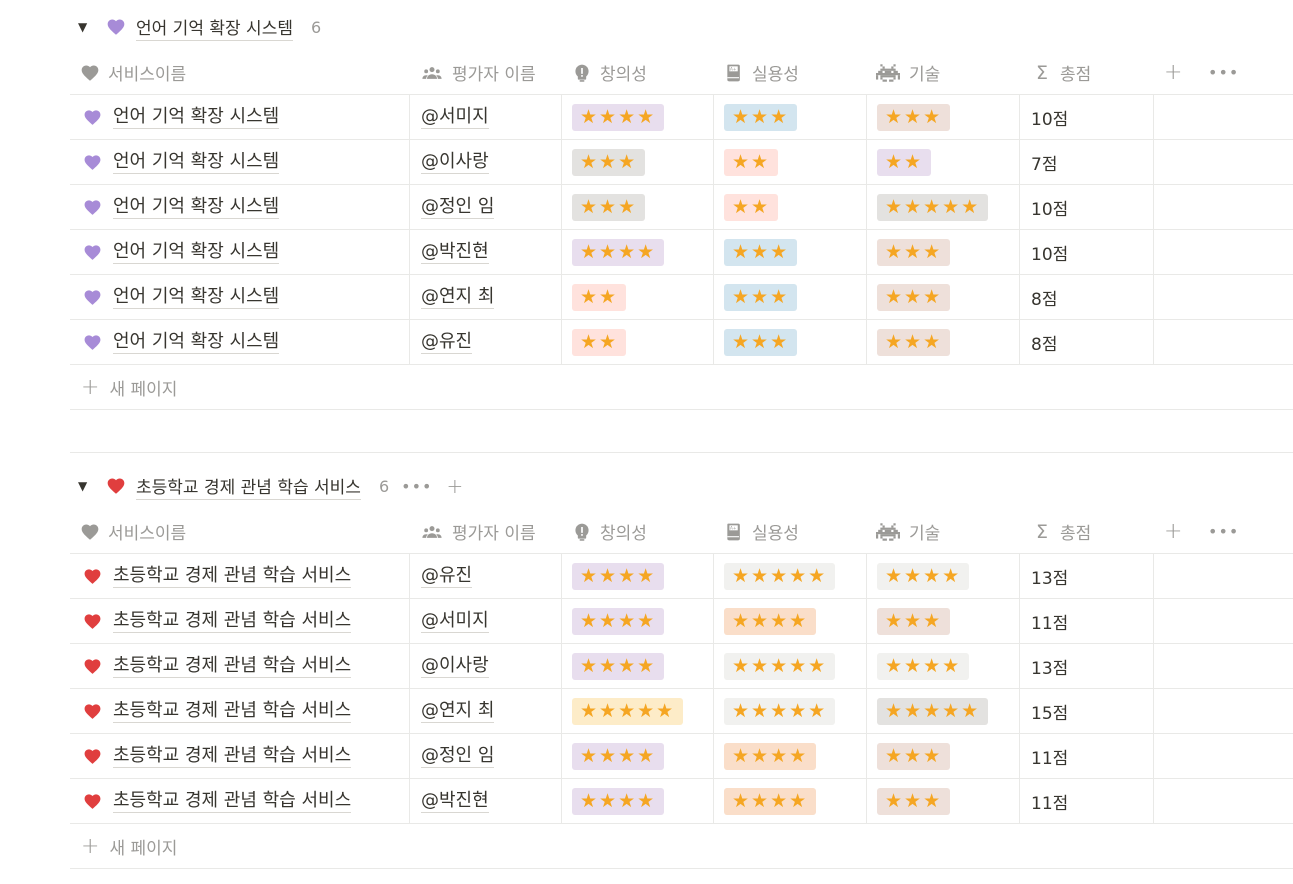  I want to click on tech-cell: ★★★★, so click(943, 576).